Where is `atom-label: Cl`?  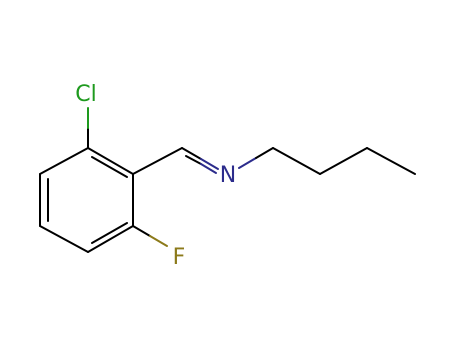
atom-label: Cl is located at coordinates (85, 94).